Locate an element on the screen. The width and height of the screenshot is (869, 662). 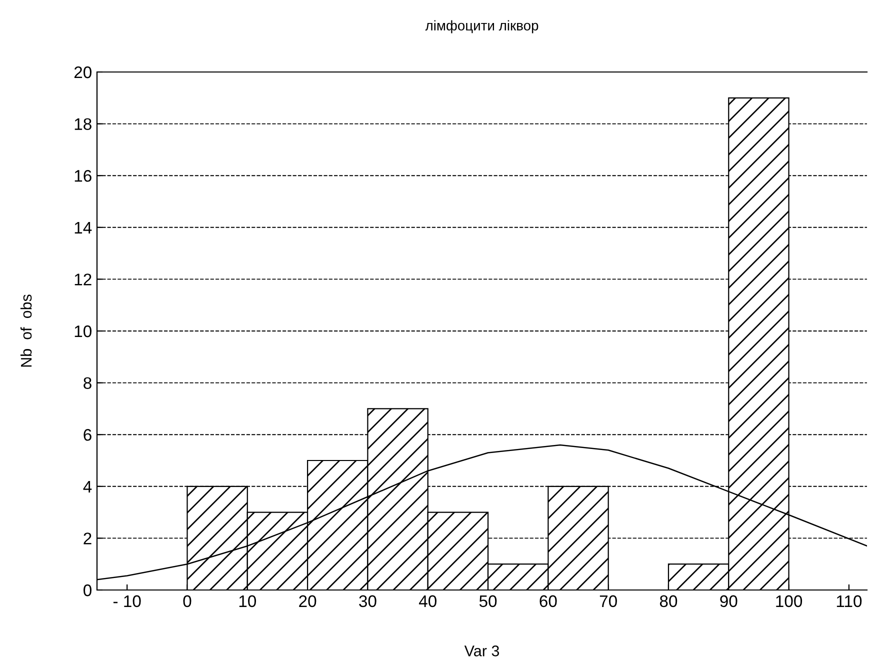
x-tick-label: 50 is located at coordinates (488, 601).